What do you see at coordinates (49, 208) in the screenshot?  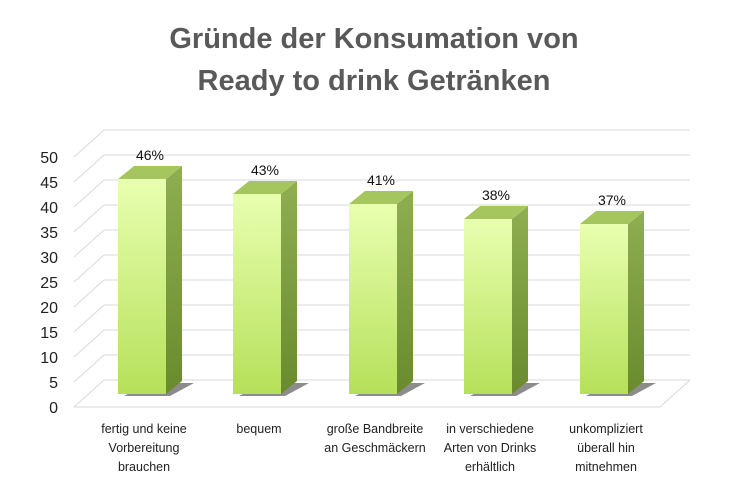 I see `y-tick-label: 40` at bounding box center [49, 208].